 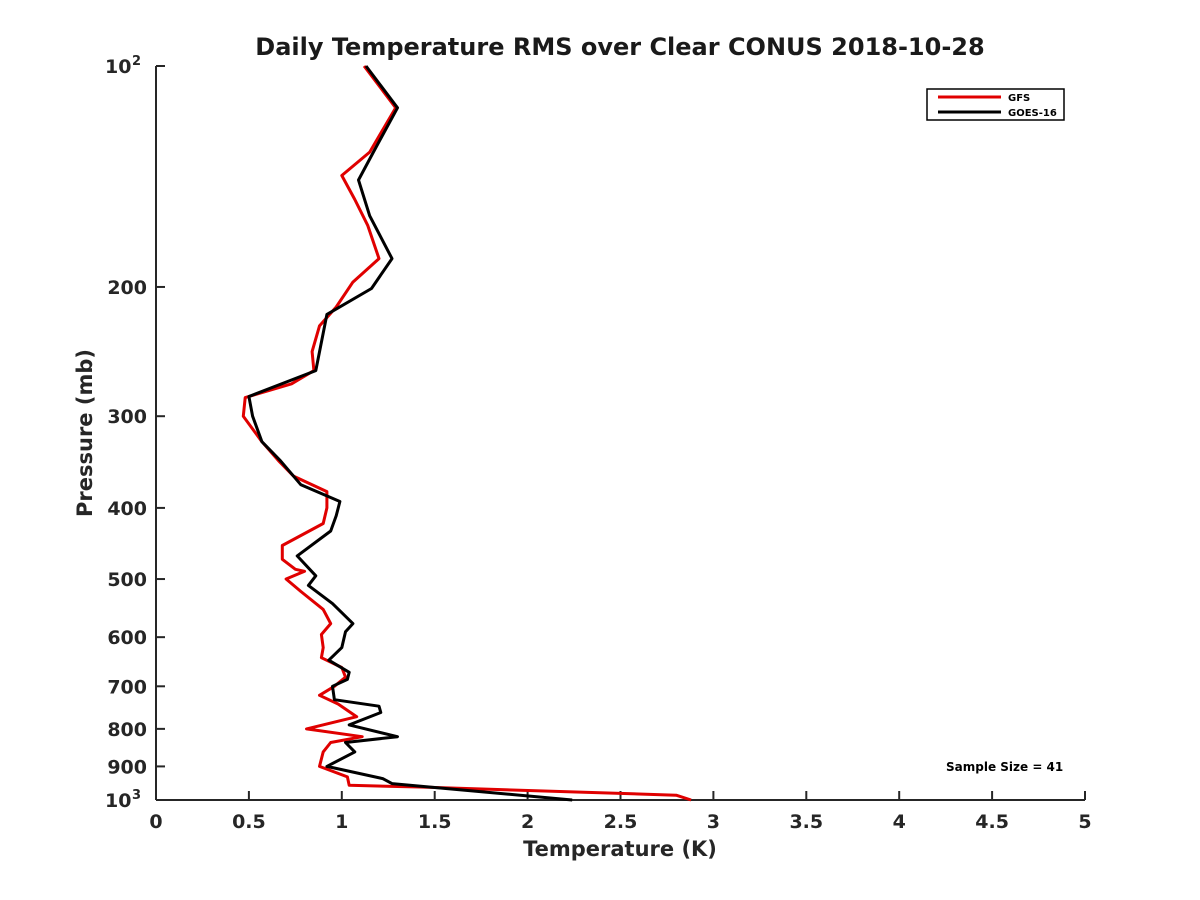 I want to click on y-tick-label: 800, so click(x=127, y=730).